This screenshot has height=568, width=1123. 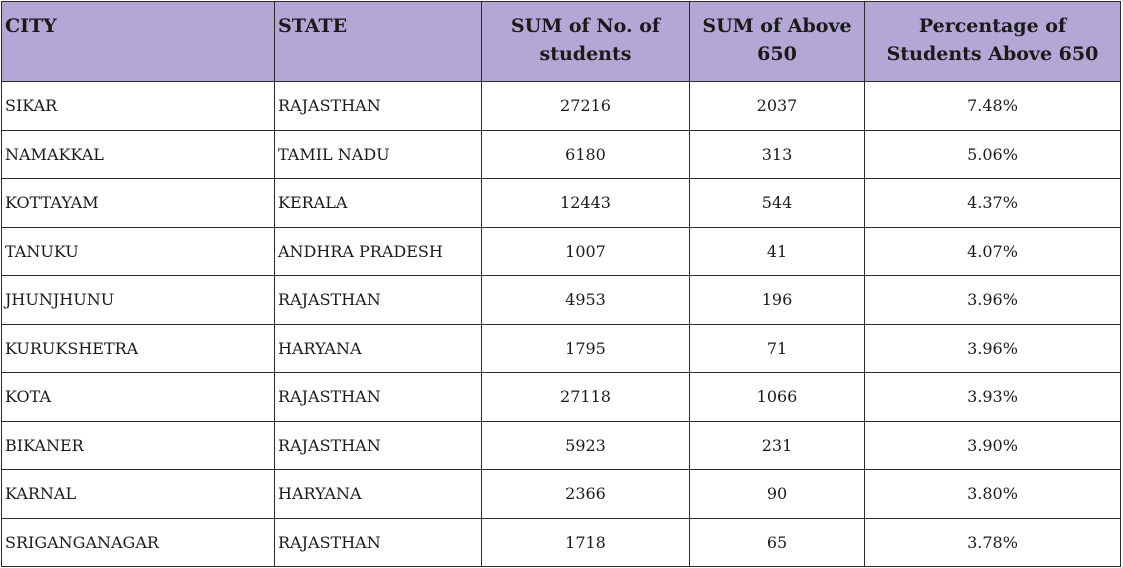 What do you see at coordinates (992, 397) in the screenshot?
I see `cell-percentage: 3.93%` at bounding box center [992, 397].